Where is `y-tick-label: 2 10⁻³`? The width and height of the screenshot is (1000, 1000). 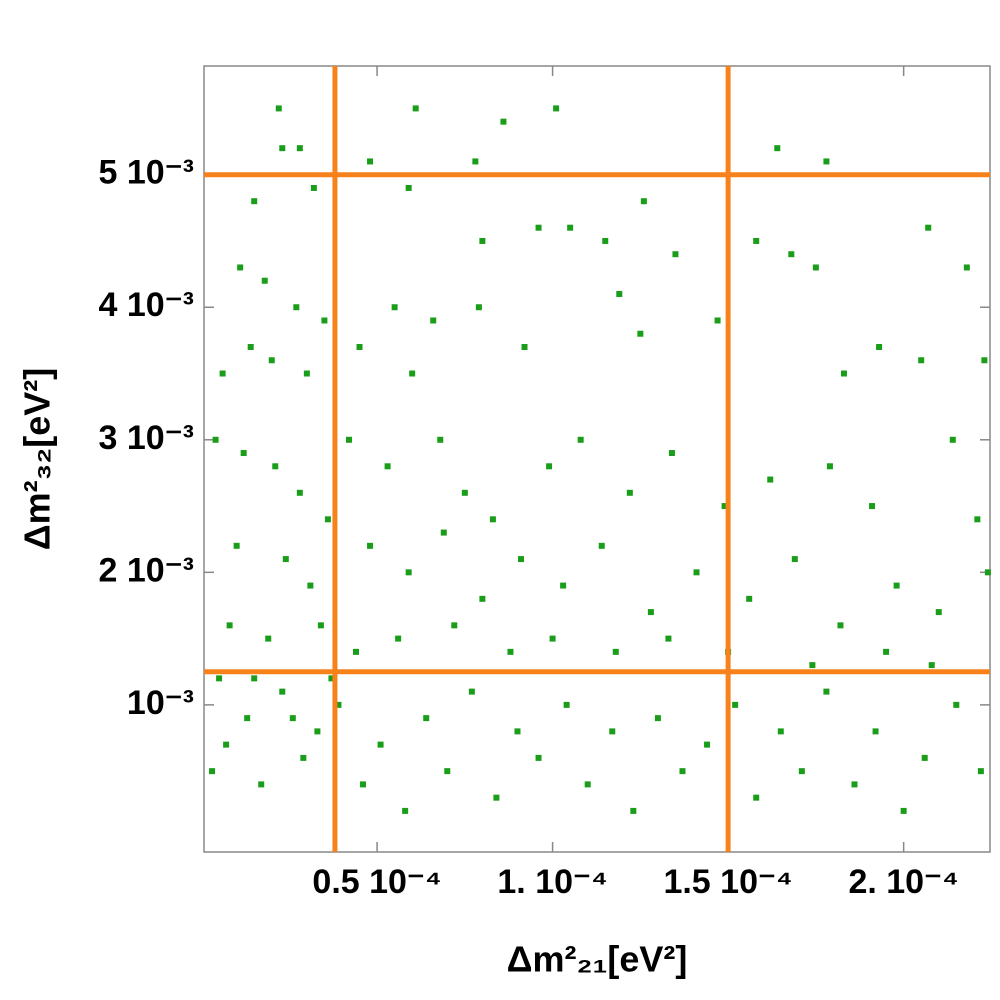
y-tick-label: 2 10⁻³ is located at coordinates (146, 570).